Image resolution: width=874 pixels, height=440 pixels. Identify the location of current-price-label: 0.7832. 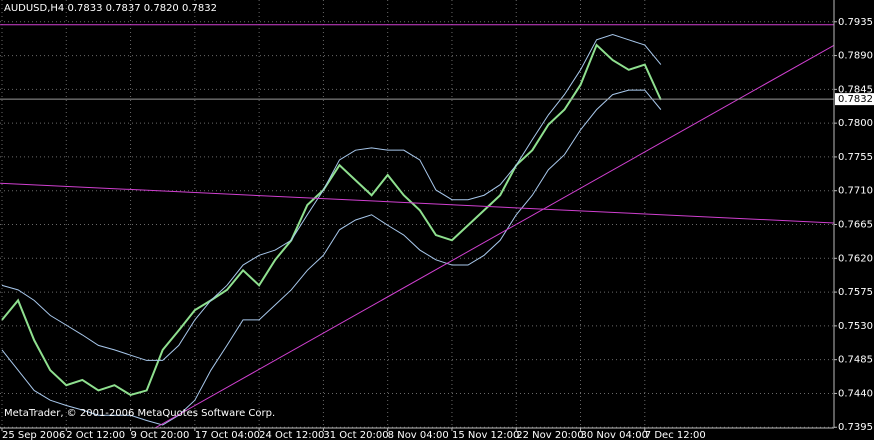
(855, 99).